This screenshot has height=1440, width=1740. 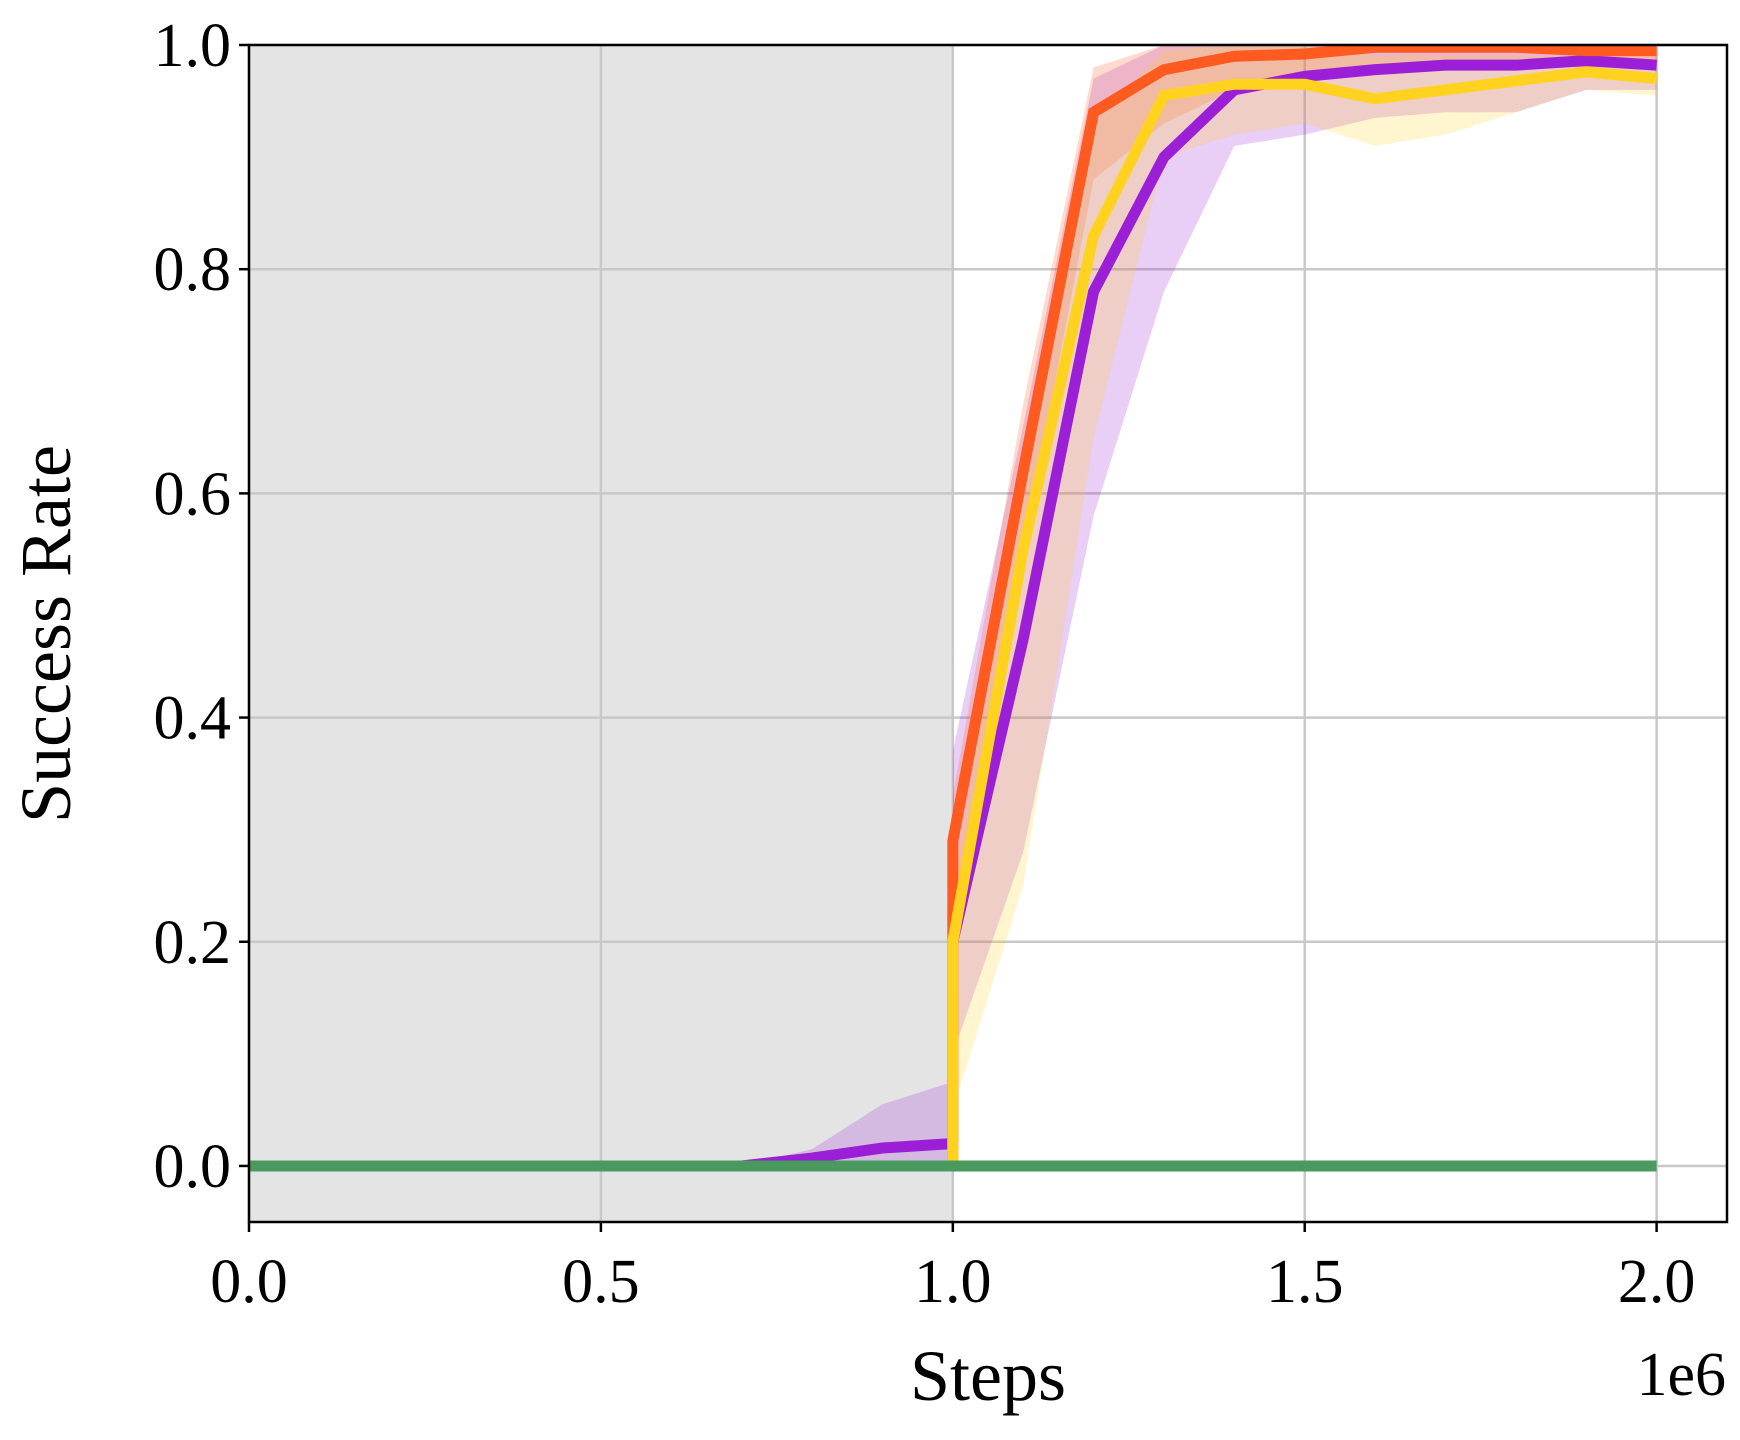 What do you see at coordinates (193, 719) in the screenshot?
I see `y-tick-label-2: 0.4` at bounding box center [193, 719].